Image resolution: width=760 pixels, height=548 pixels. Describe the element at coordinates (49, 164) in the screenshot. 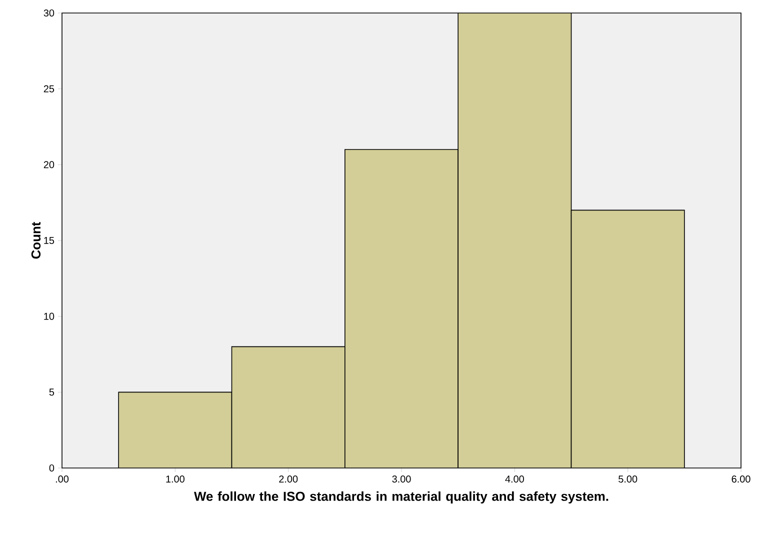

I see `y-tick-label: 20` at that location.